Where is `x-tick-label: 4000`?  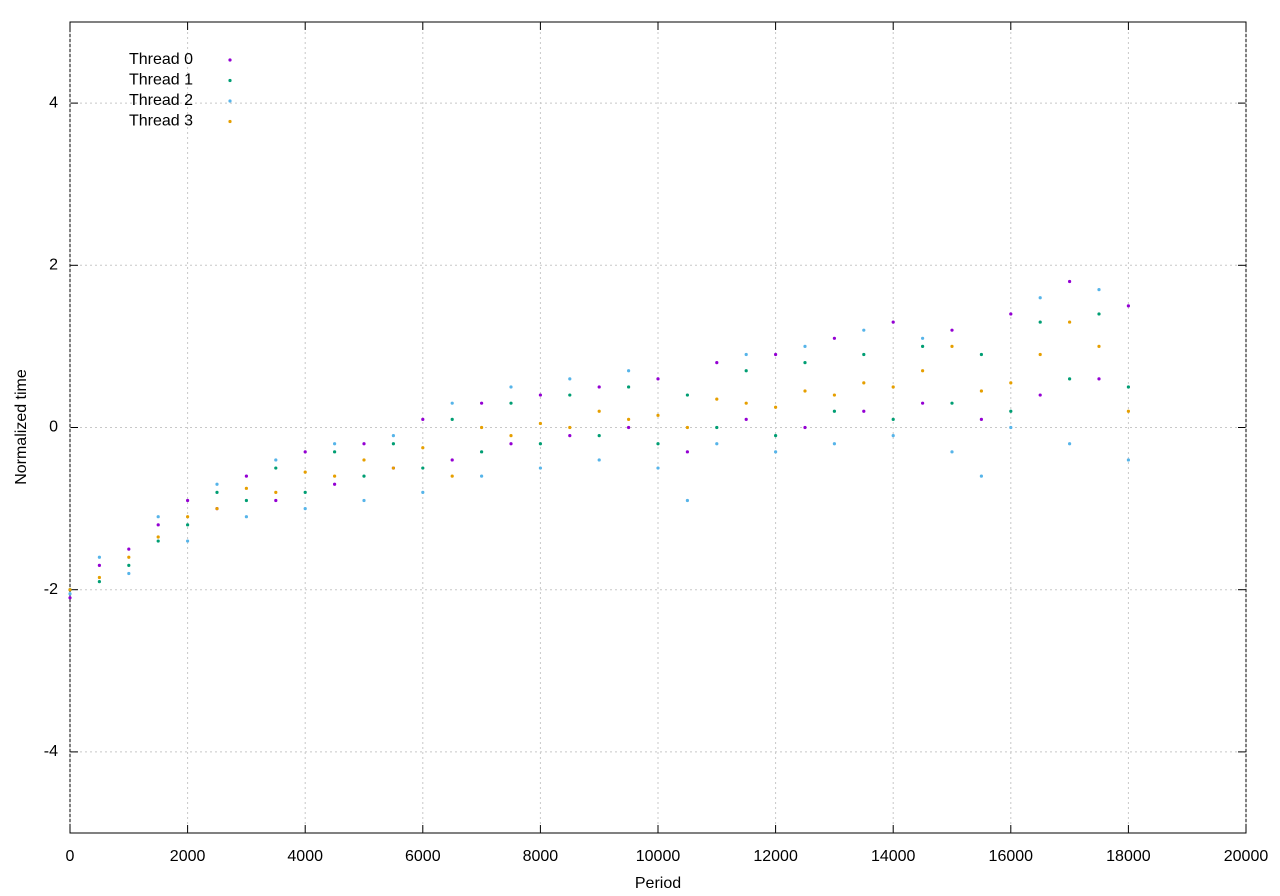 x-tick-label: 4000 is located at coordinates (305, 856).